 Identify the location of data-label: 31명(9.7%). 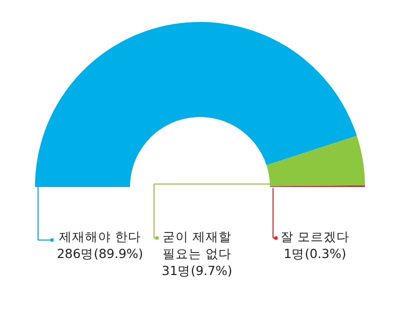
(197, 270).